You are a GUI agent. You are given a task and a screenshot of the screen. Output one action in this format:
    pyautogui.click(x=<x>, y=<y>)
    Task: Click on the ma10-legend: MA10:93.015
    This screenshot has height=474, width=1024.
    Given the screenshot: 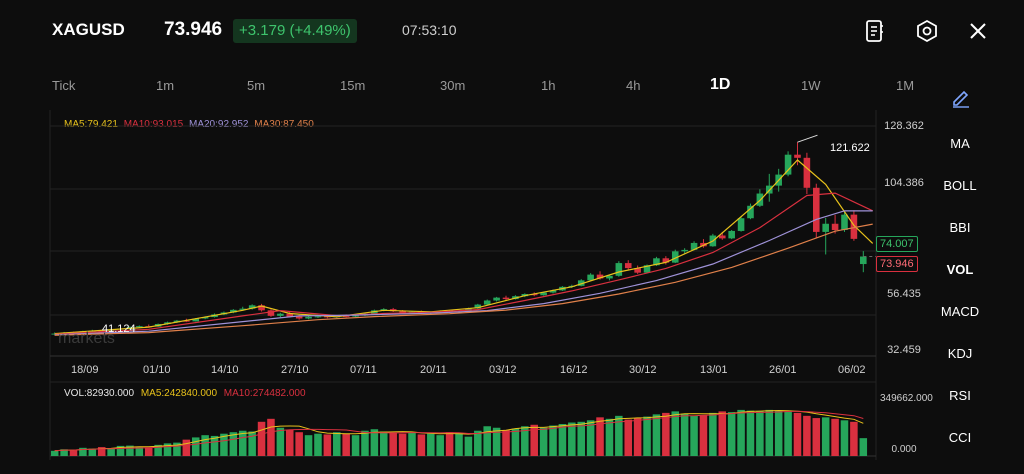 What is the action you would take?
    pyautogui.click(x=153, y=124)
    